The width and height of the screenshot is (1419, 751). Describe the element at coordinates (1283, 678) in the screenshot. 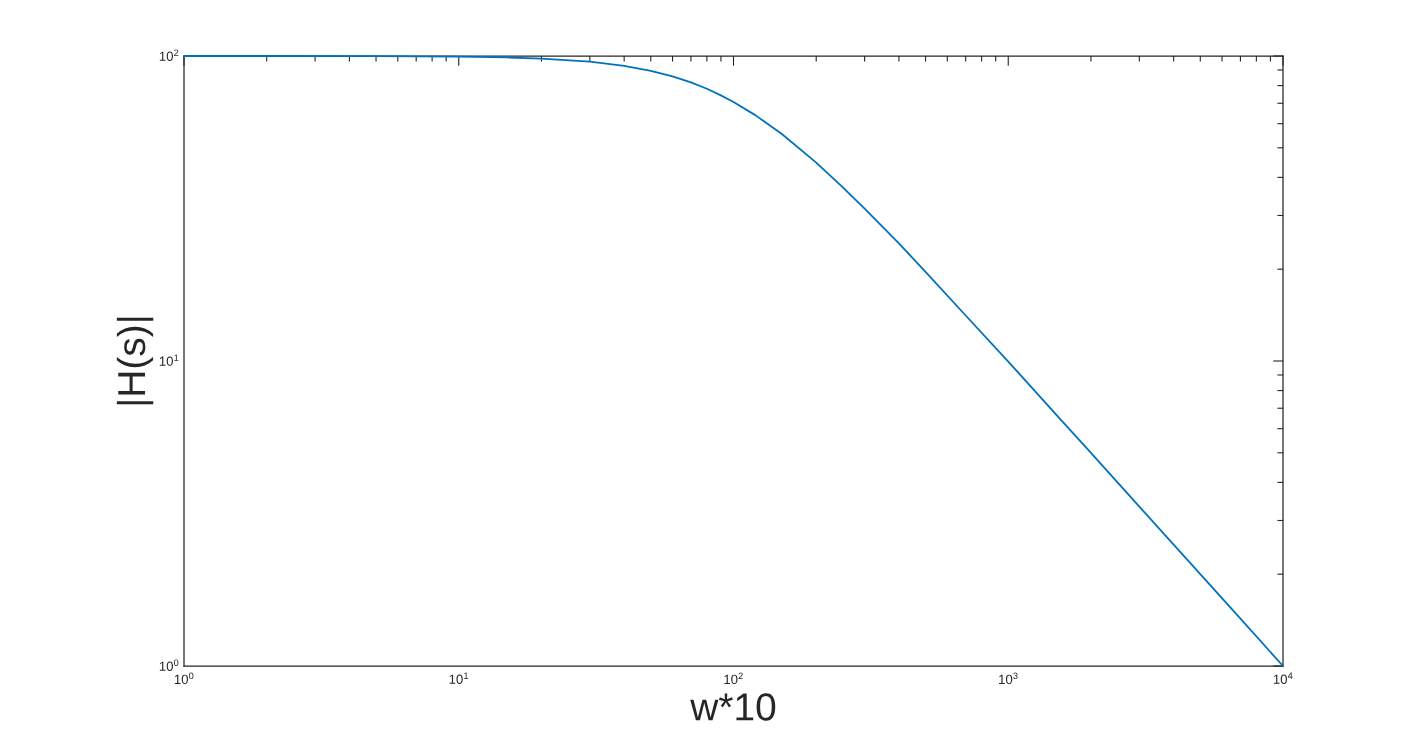

I see `x-tick-label: 10$^{4}$` at that location.